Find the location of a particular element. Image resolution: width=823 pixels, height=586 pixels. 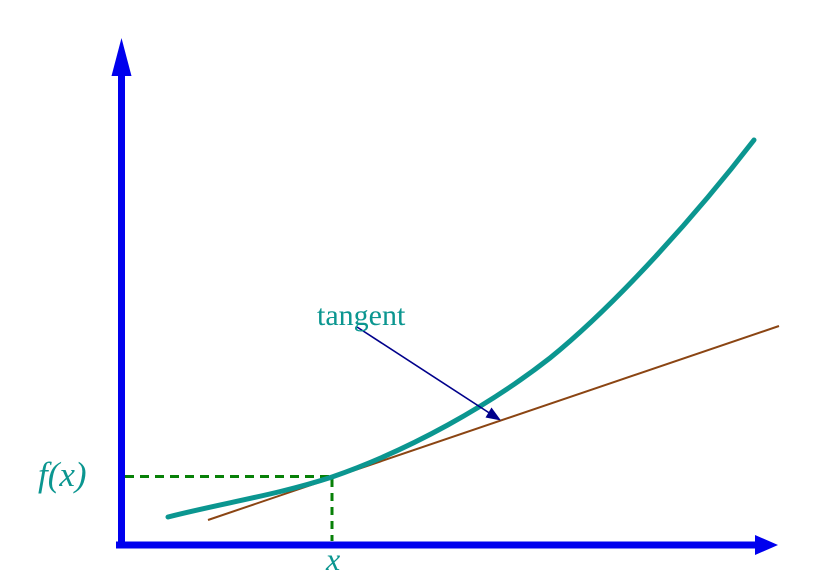

x-label: x is located at coordinates (332, 559).